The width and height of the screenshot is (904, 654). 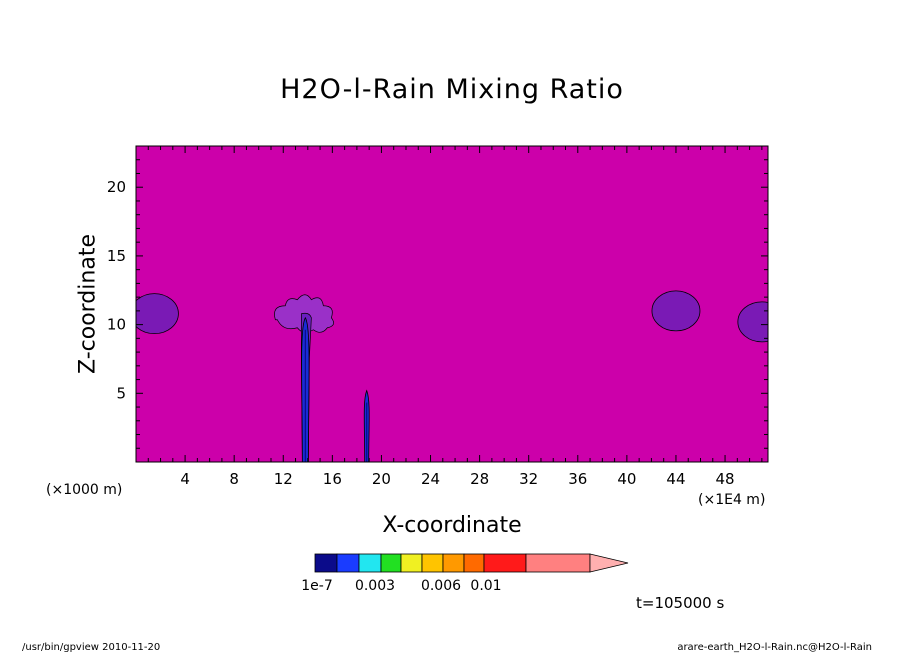 I want to click on x-tick-label: 12, so click(x=283, y=479).